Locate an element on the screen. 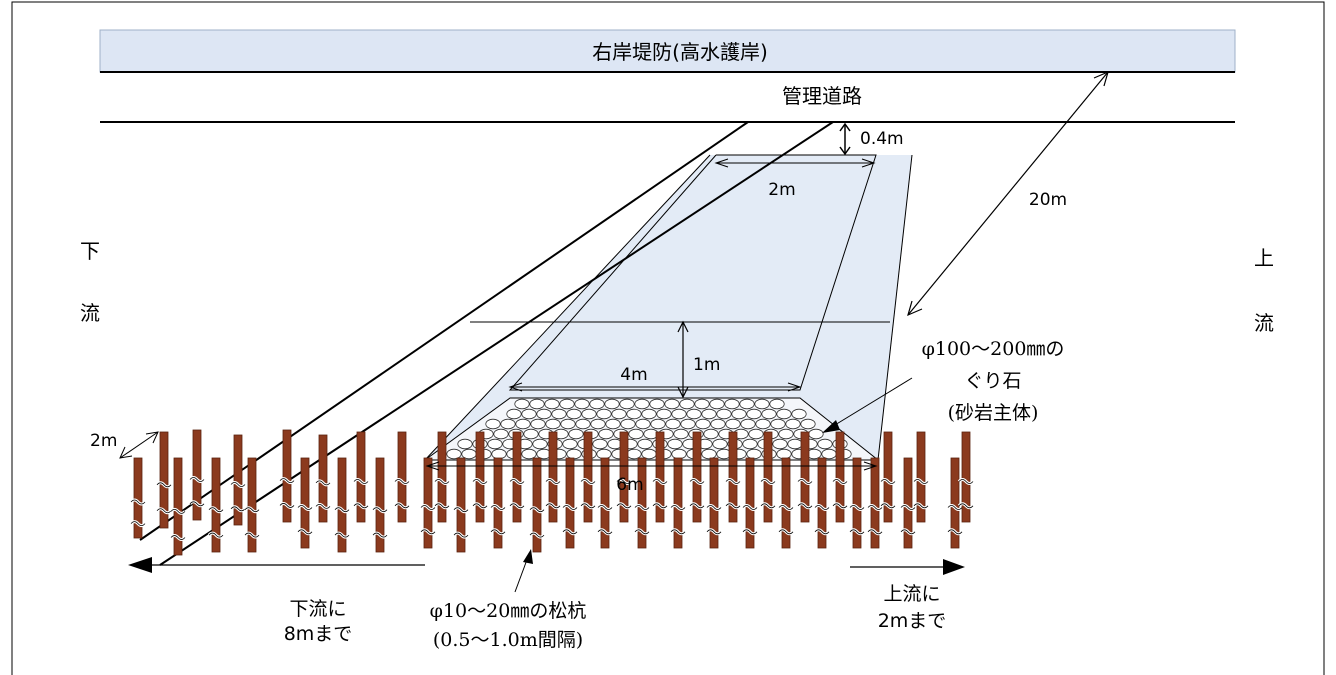 The height and width of the screenshot is (675, 1336). dim-length-label: 20m is located at coordinates (1048, 200).